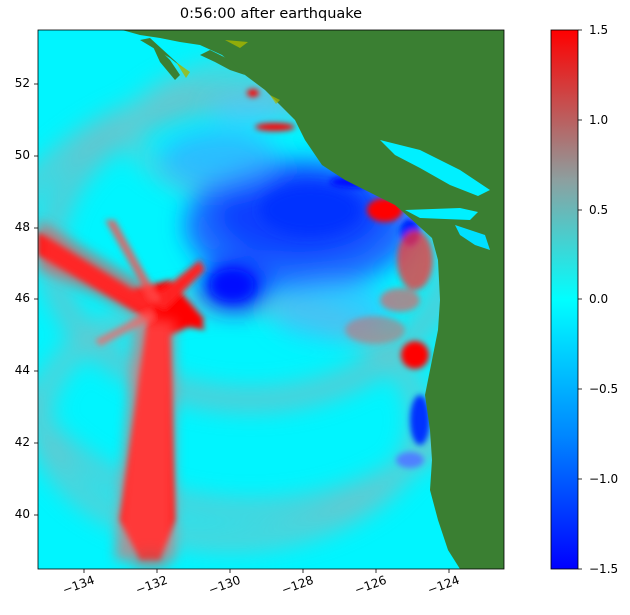  I want to click on y-tick-label: 50, so click(22, 155).